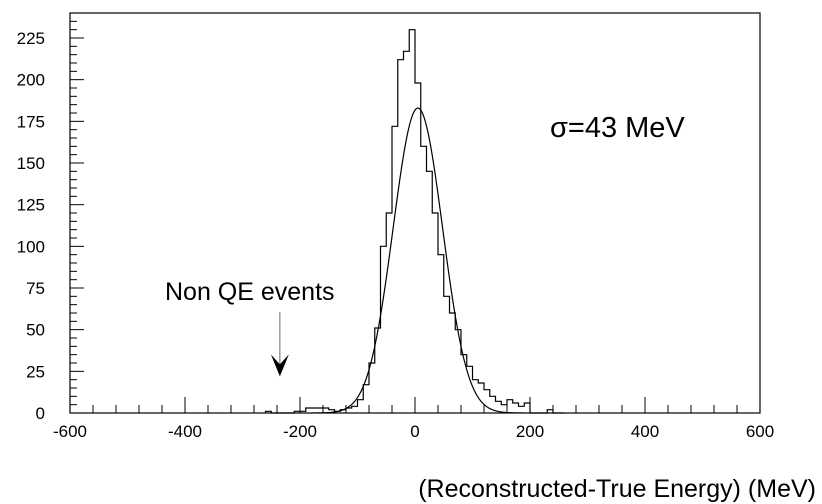  Describe the element at coordinates (35, 330) in the screenshot. I see `y-tick-label: 50` at that location.